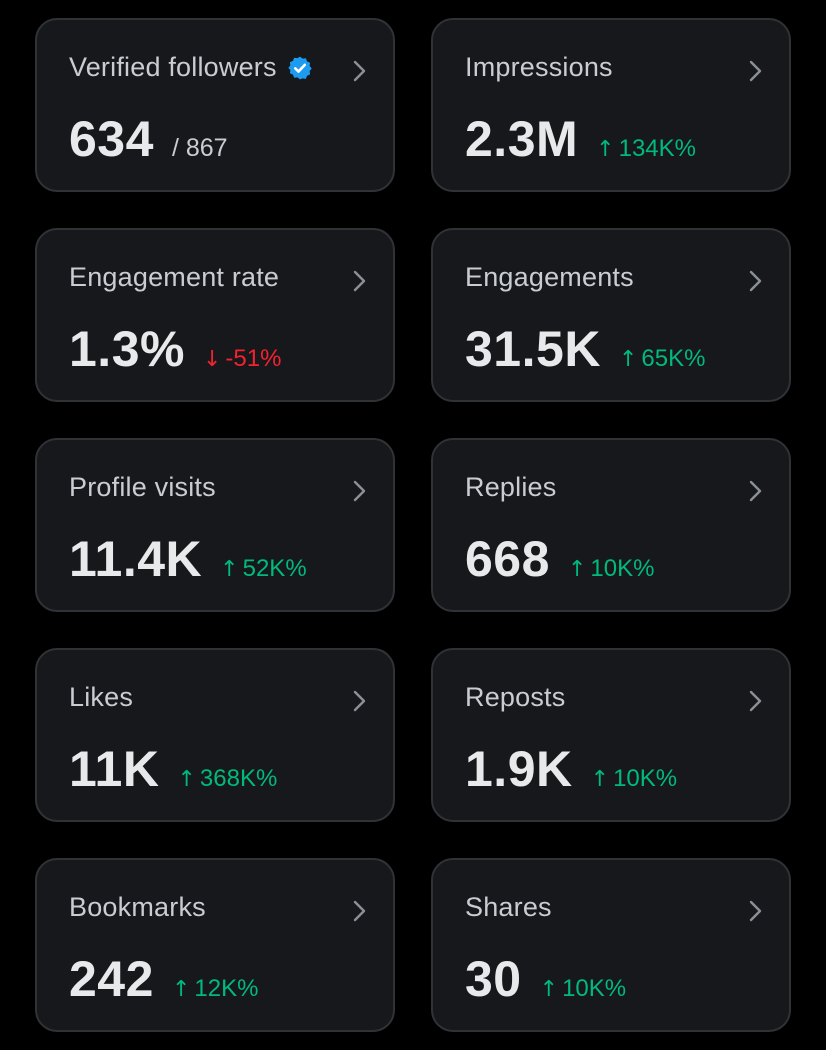  I want to click on card-change-text: 65K%, so click(673, 358).